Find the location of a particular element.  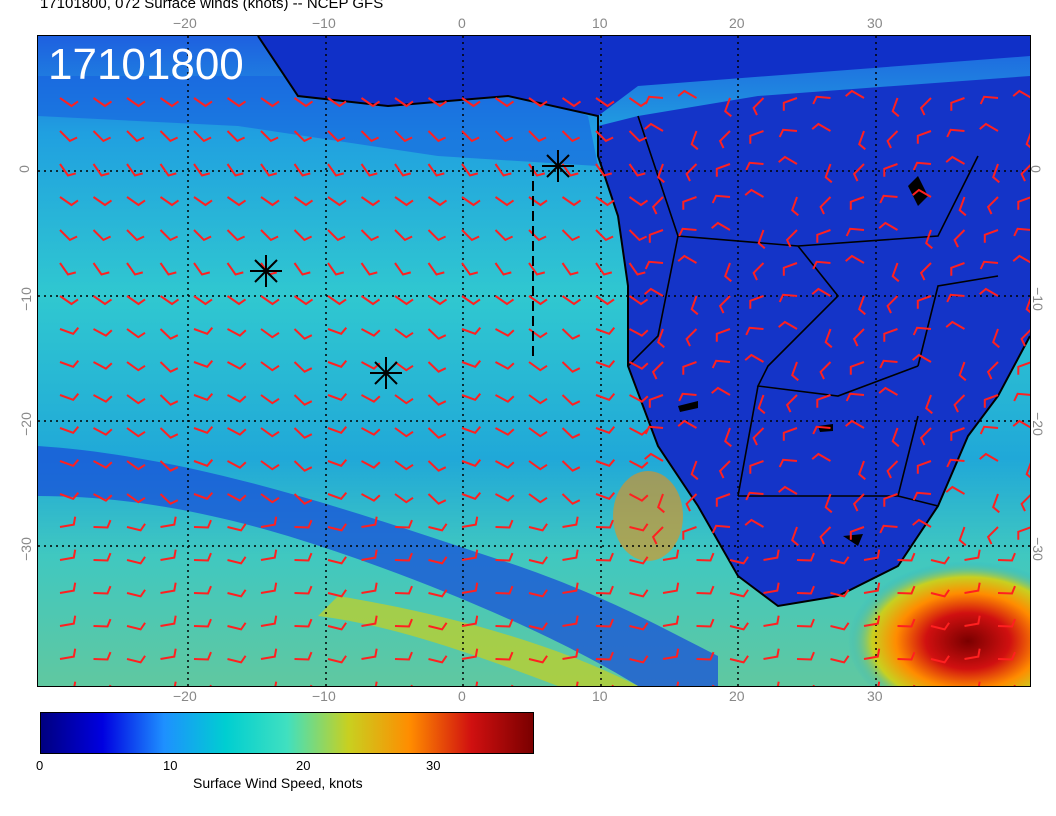

south-wind-streak is located at coordinates (478, 641).